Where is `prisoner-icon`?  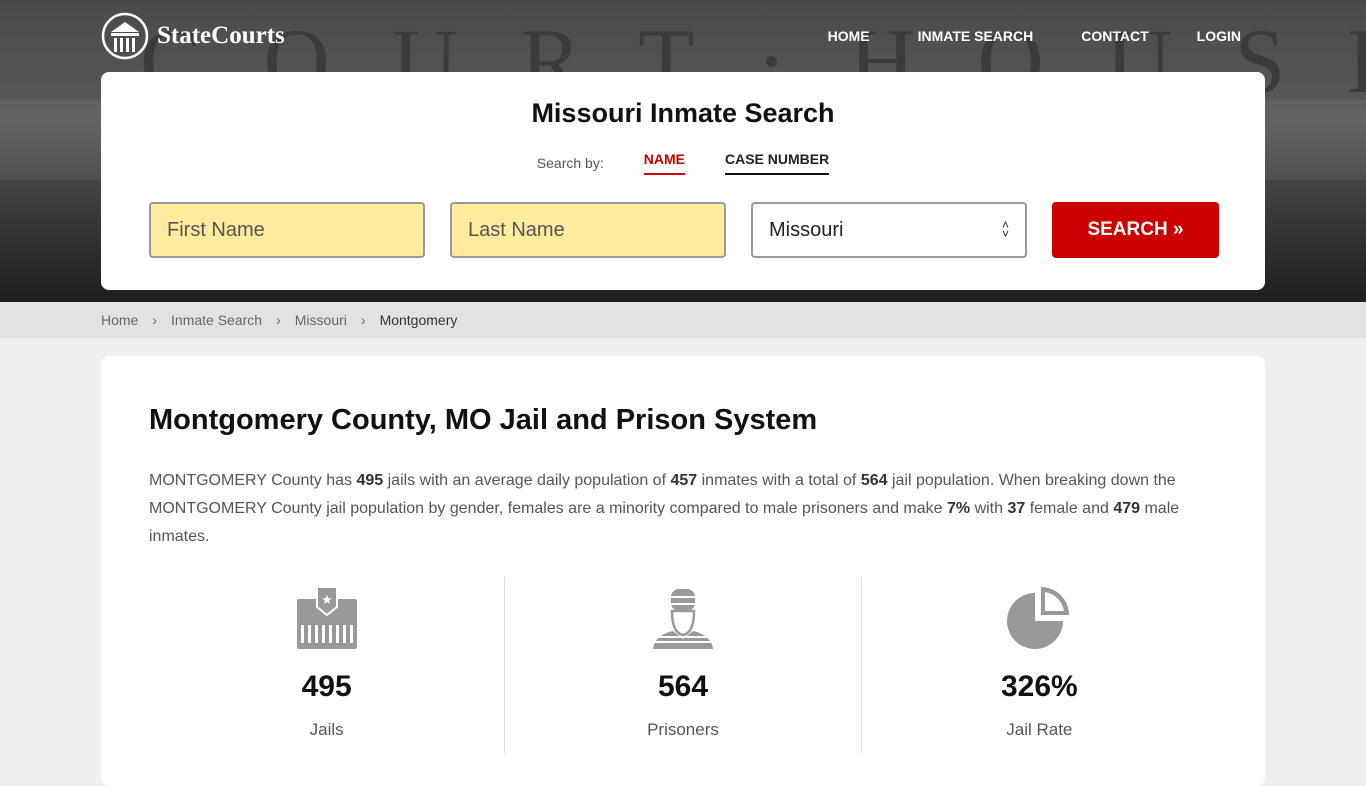
prisoner-icon is located at coordinates (682, 619).